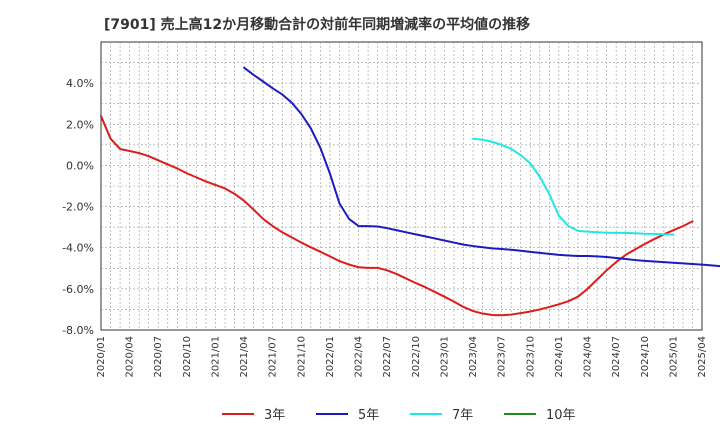 The height and width of the screenshot is (440, 720). I want to click on x-tick-label: 2024/10, so click(645, 357).